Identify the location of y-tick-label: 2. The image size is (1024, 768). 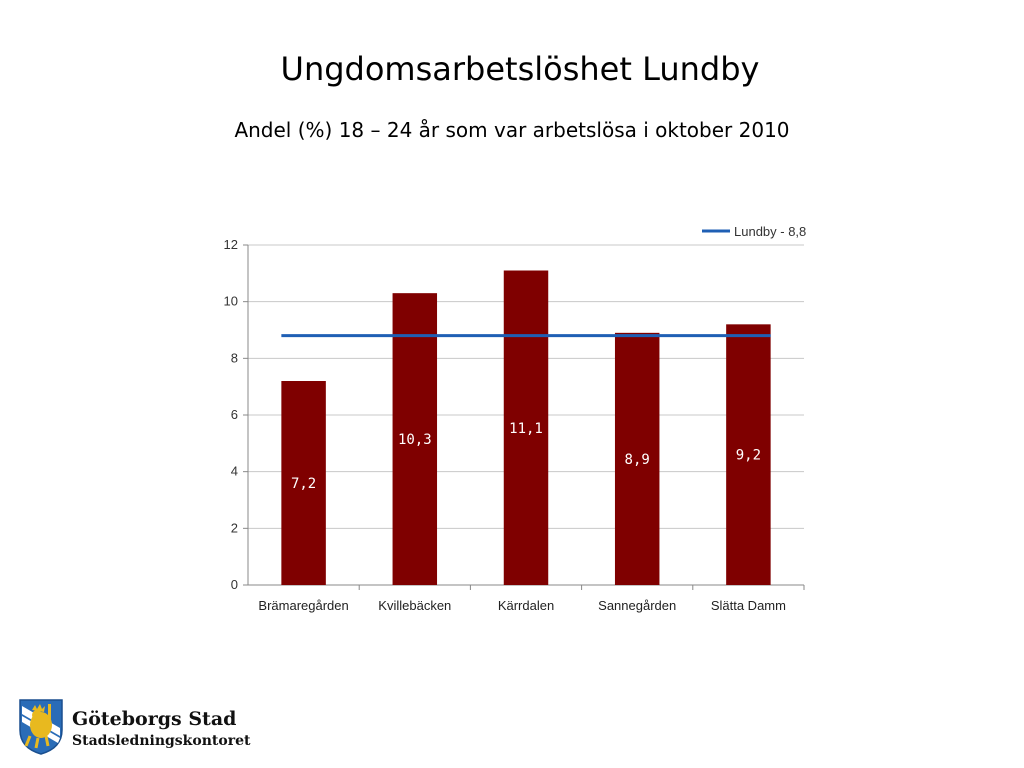
(234, 527).